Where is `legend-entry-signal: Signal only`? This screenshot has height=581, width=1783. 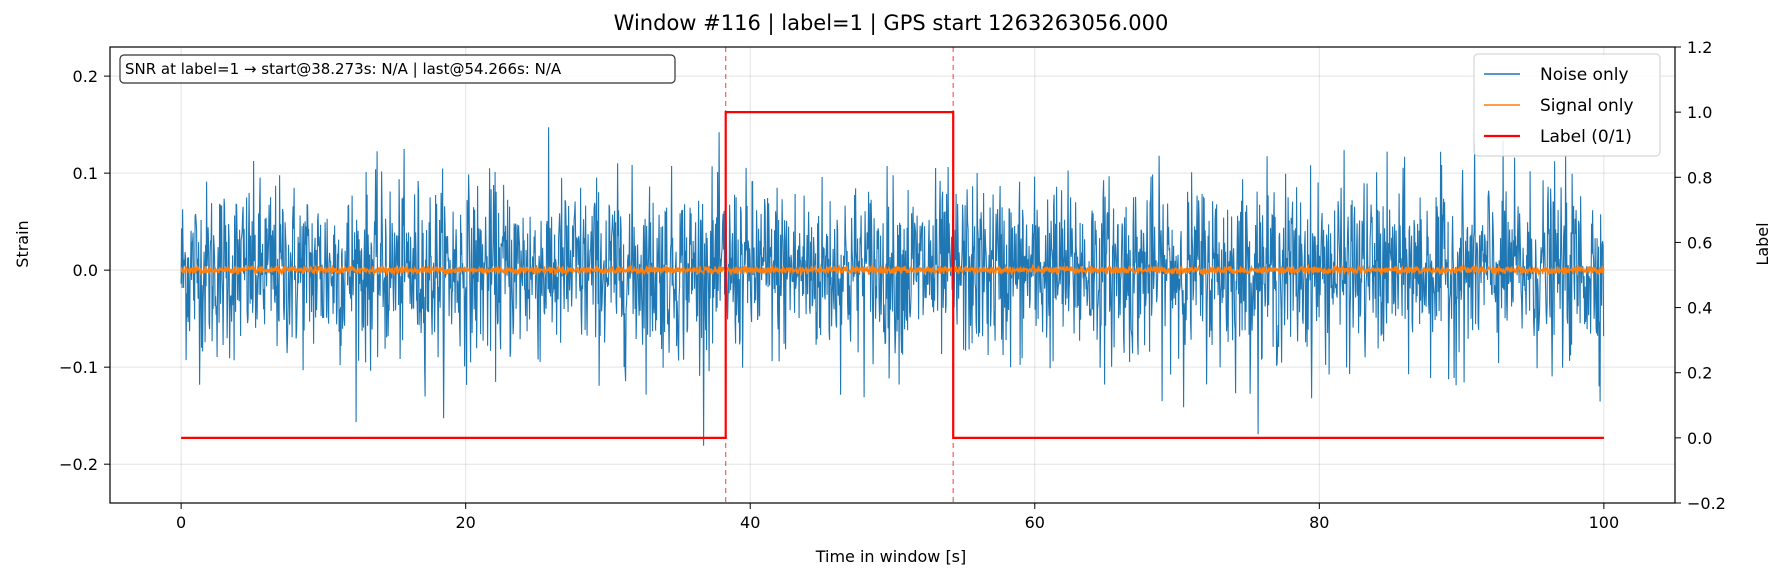 legend-entry-signal: Signal only is located at coordinates (1559, 106).